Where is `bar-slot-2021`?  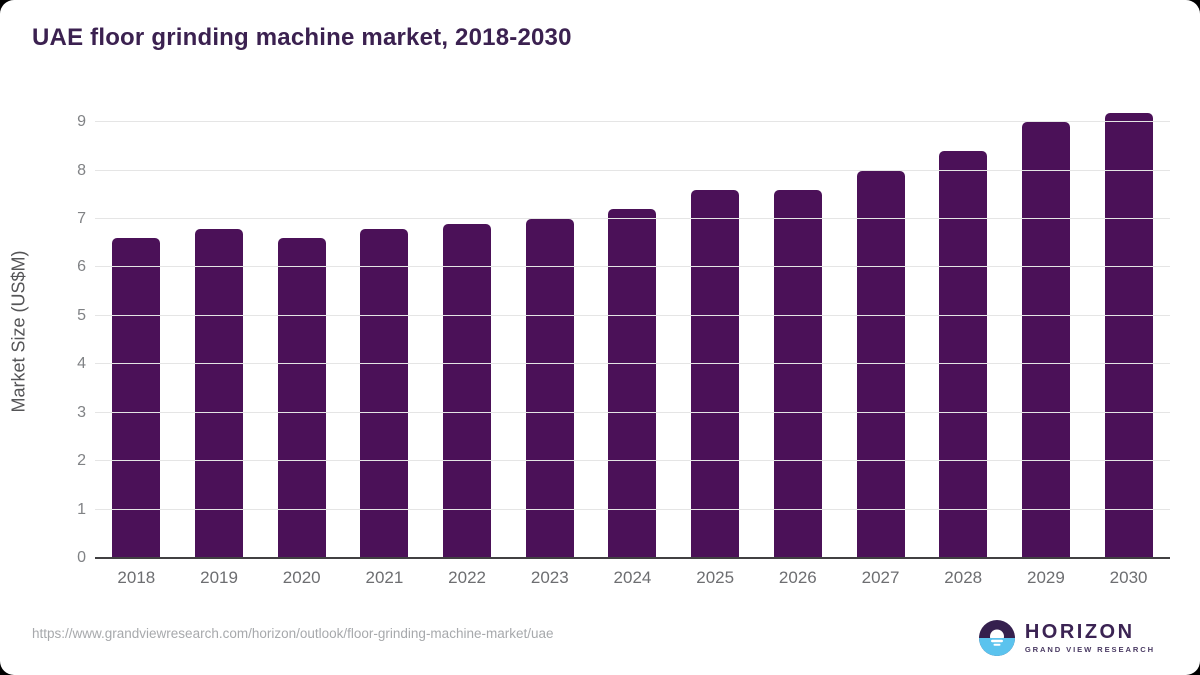
bar-slot-2021 is located at coordinates (384, 328).